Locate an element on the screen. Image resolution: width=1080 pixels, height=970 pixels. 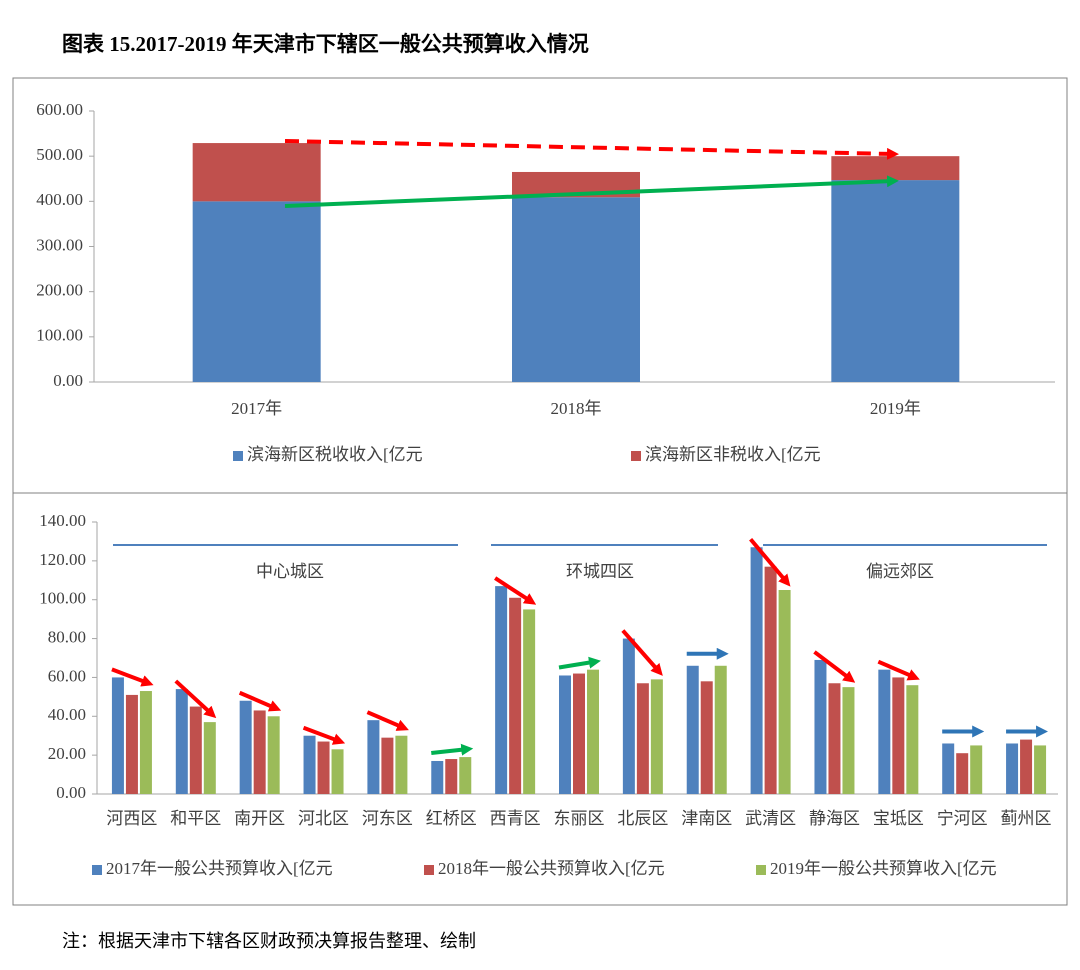
x-tick-label: 2017年 is located at coordinates (256, 408).